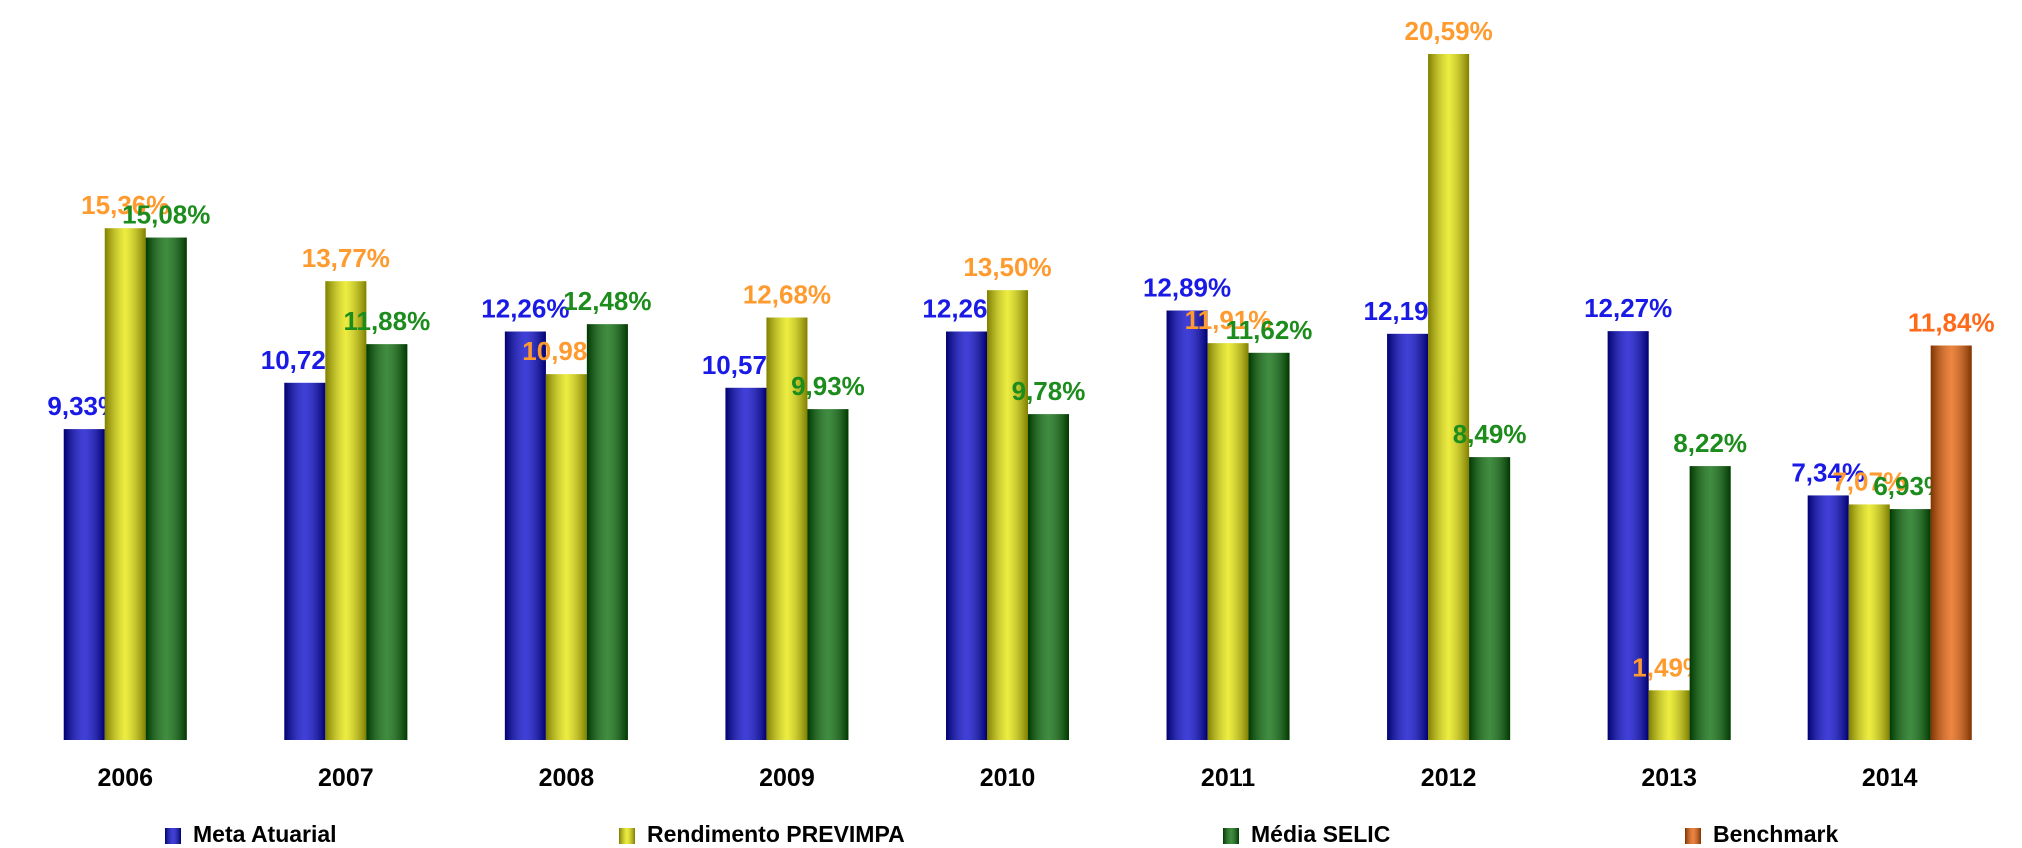 The height and width of the screenshot is (848, 2022). What do you see at coordinates (1228, 778) in the screenshot?
I see `x-tick-label: 2011` at bounding box center [1228, 778].